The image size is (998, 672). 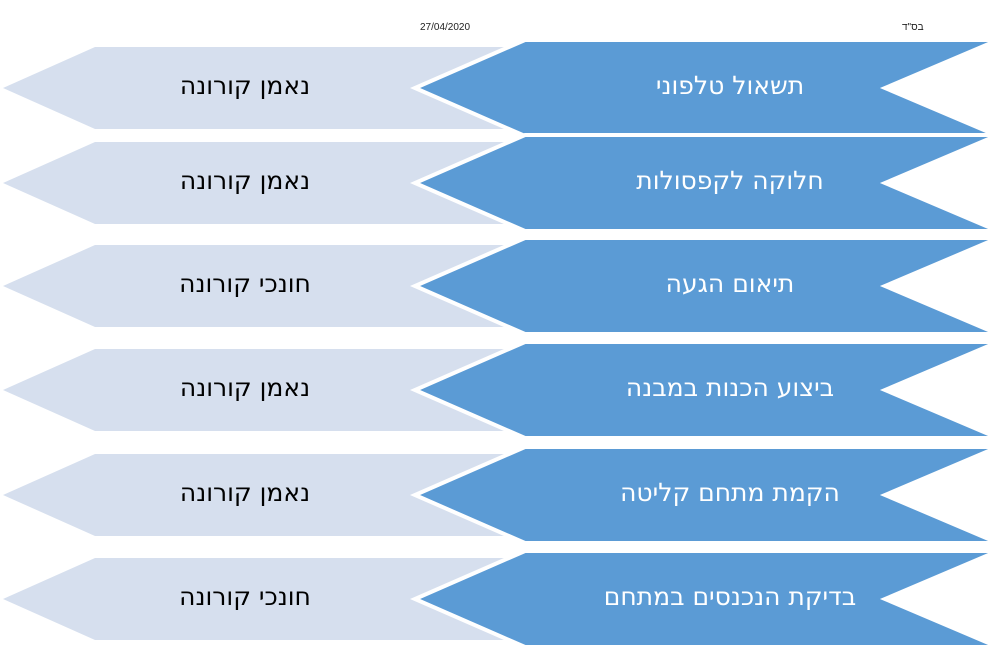 I want to click on task-label: תשאול טלפוני, so click(x=730, y=85).